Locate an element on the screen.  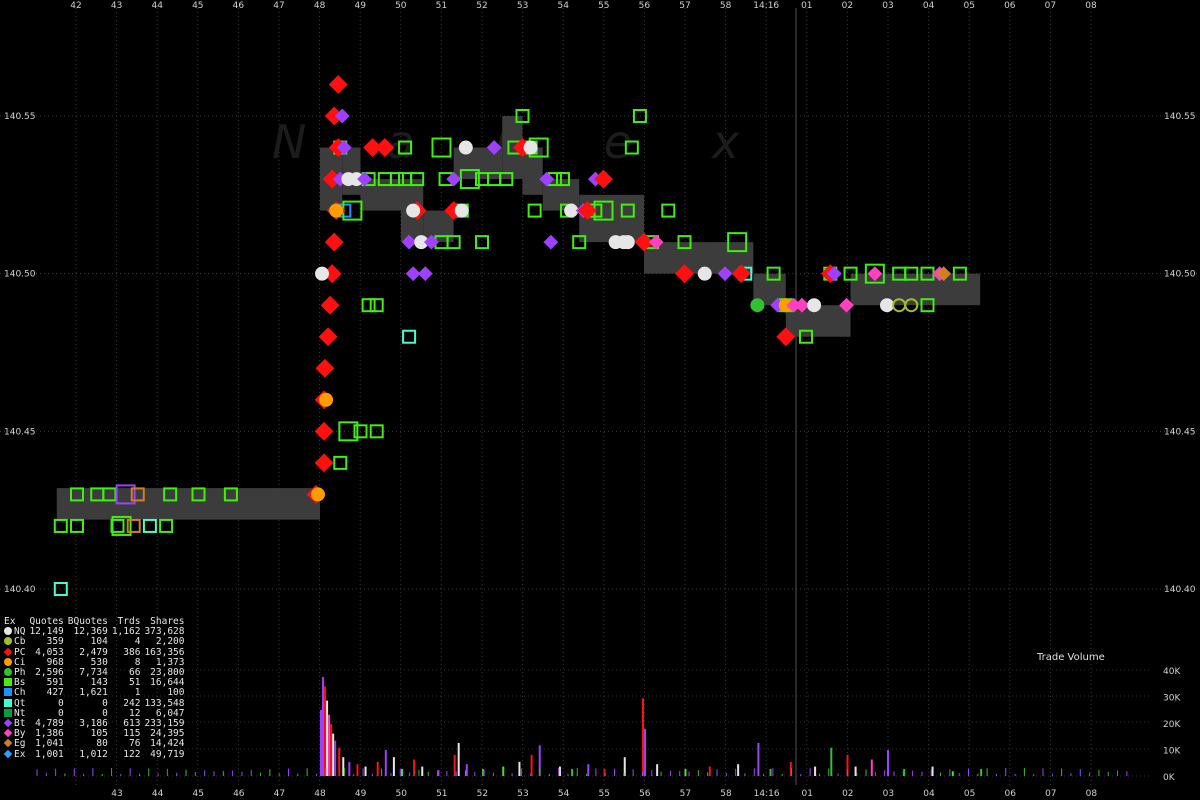
x-tick-label-bottom: 14:16 is located at coordinates (767, 794).